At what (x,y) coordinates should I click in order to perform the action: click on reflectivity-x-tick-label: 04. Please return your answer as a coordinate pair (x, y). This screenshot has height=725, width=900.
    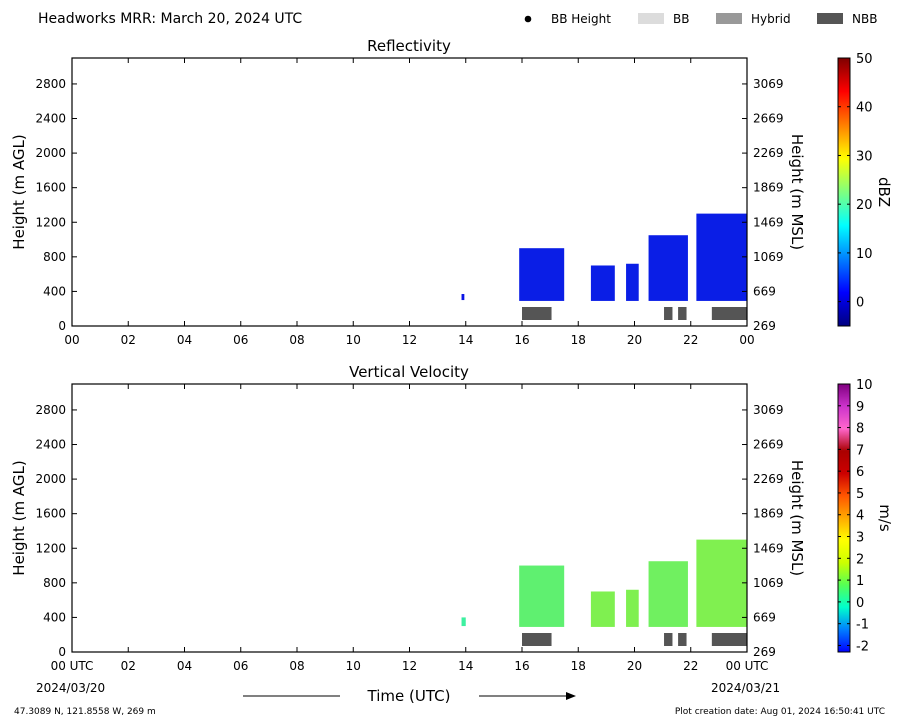
    Looking at the image, I should click on (184, 340).